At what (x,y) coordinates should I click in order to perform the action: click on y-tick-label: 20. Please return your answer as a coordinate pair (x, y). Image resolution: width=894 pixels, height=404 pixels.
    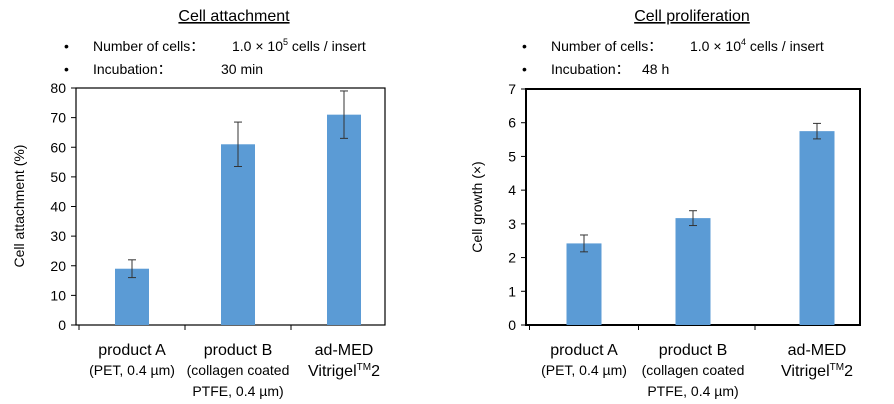
    Looking at the image, I should click on (58, 266).